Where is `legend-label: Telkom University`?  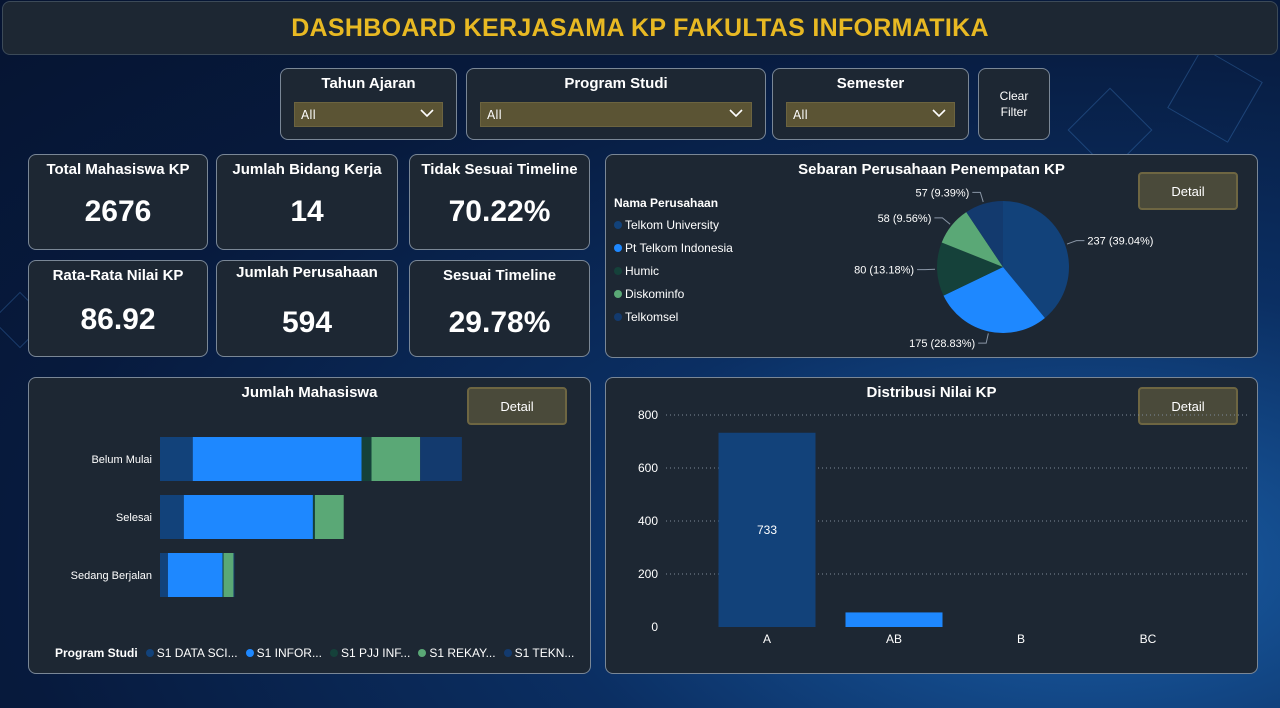 legend-label: Telkom University is located at coordinates (672, 225).